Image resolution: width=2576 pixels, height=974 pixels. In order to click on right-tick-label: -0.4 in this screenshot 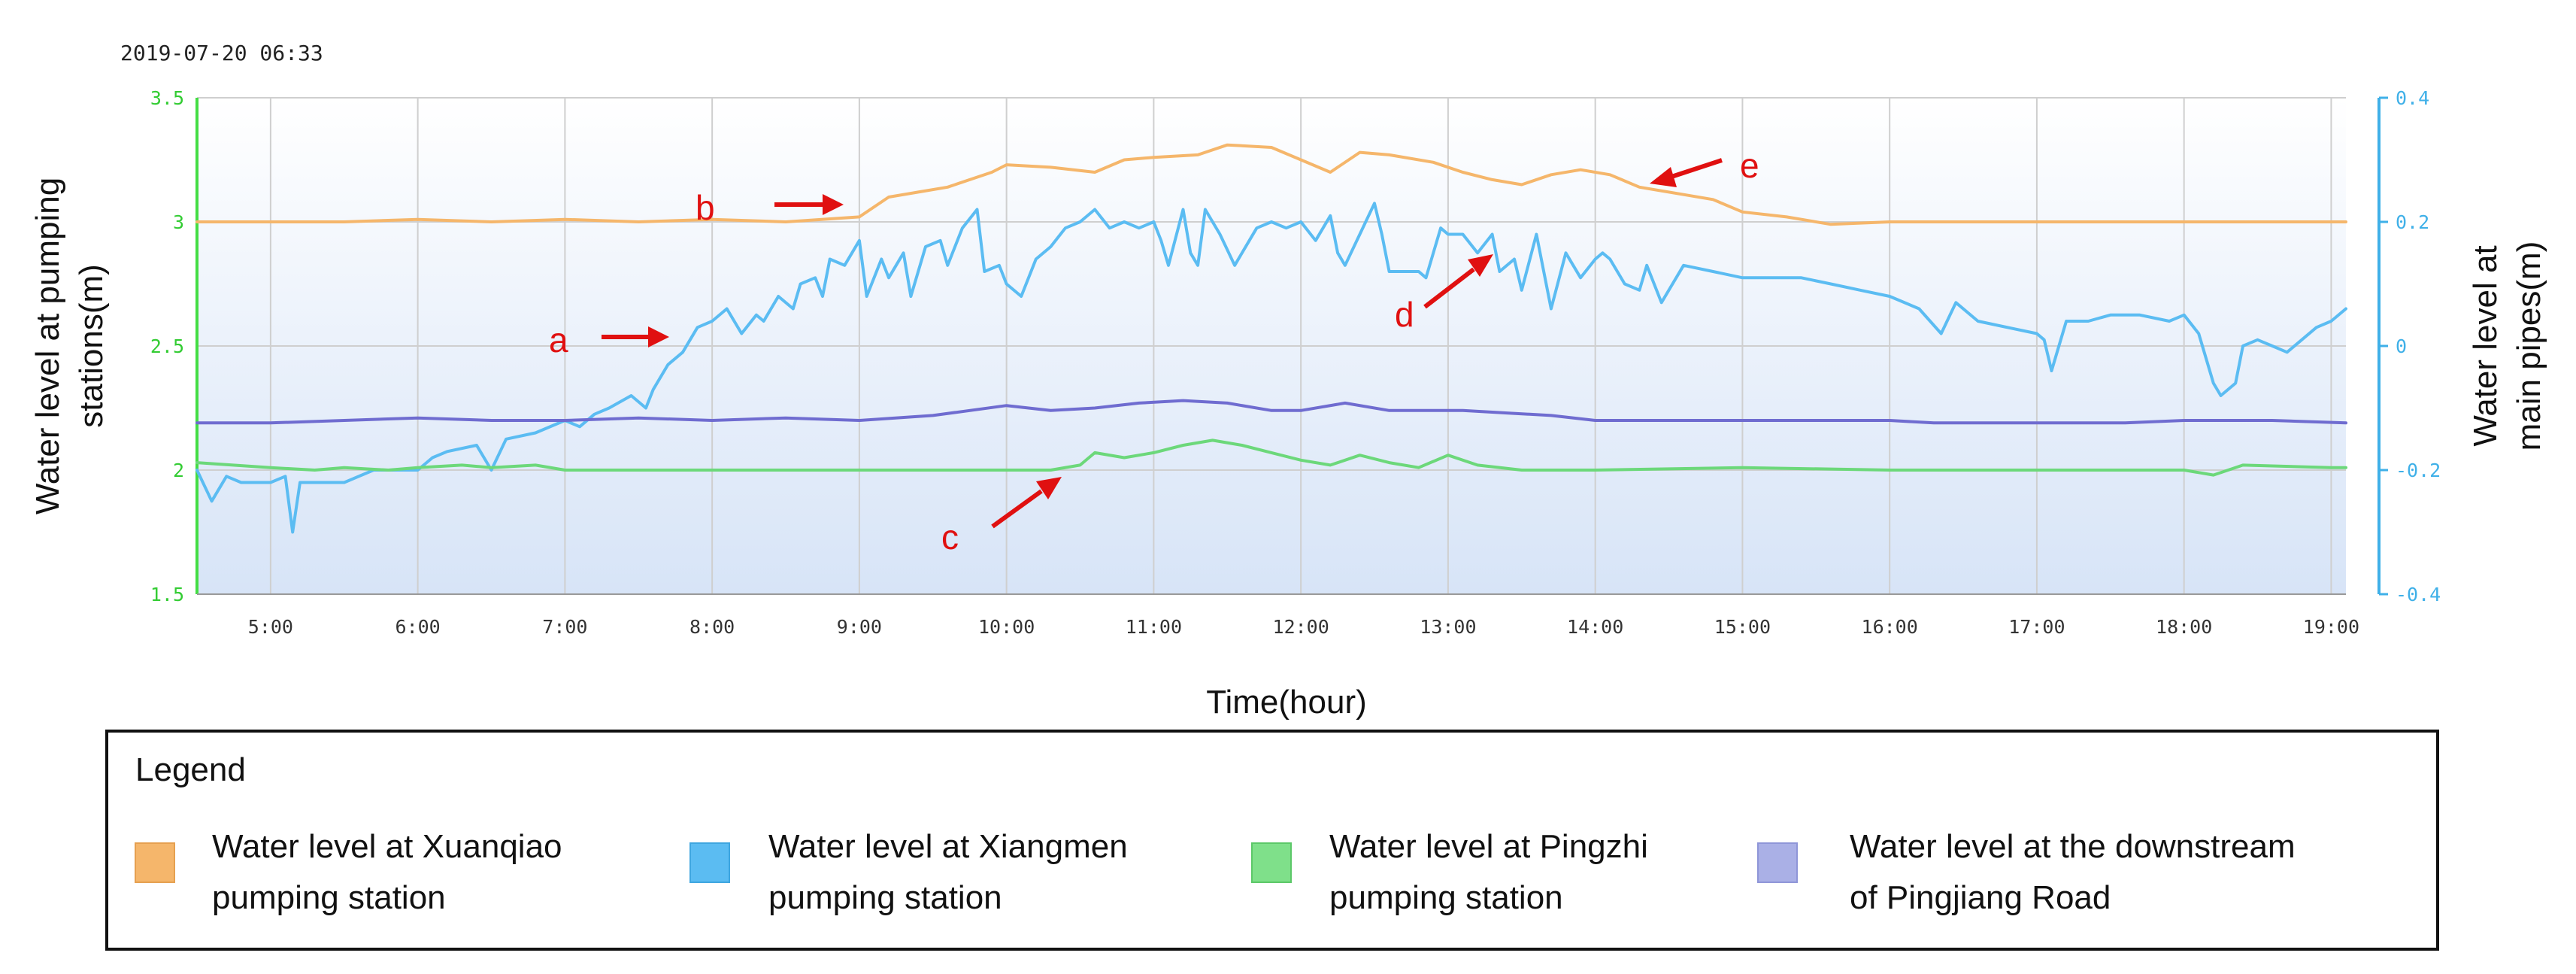, I will do `click(2418, 594)`.